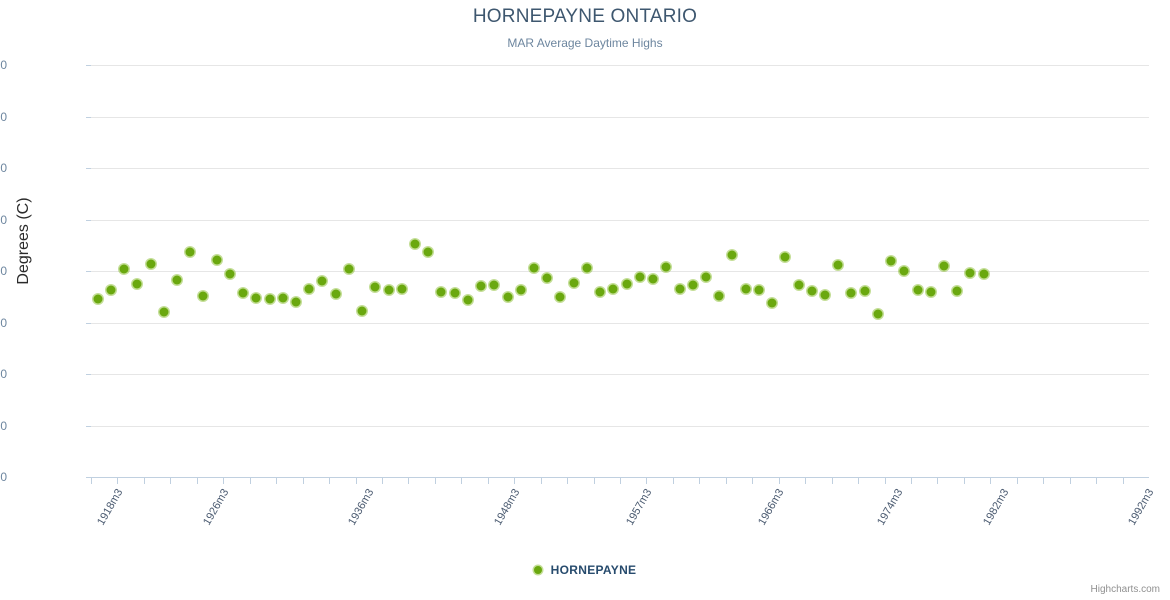 This screenshot has width=1170, height=600. I want to click on y-tick-label: −30, so click(3, 425).